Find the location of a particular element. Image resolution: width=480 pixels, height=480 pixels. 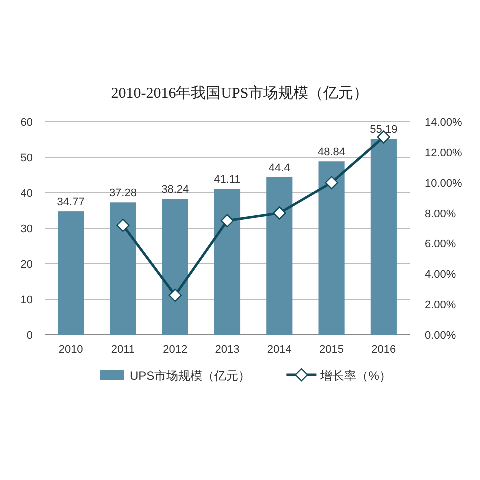

x-tick-label: 2013 is located at coordinates (227, 350).